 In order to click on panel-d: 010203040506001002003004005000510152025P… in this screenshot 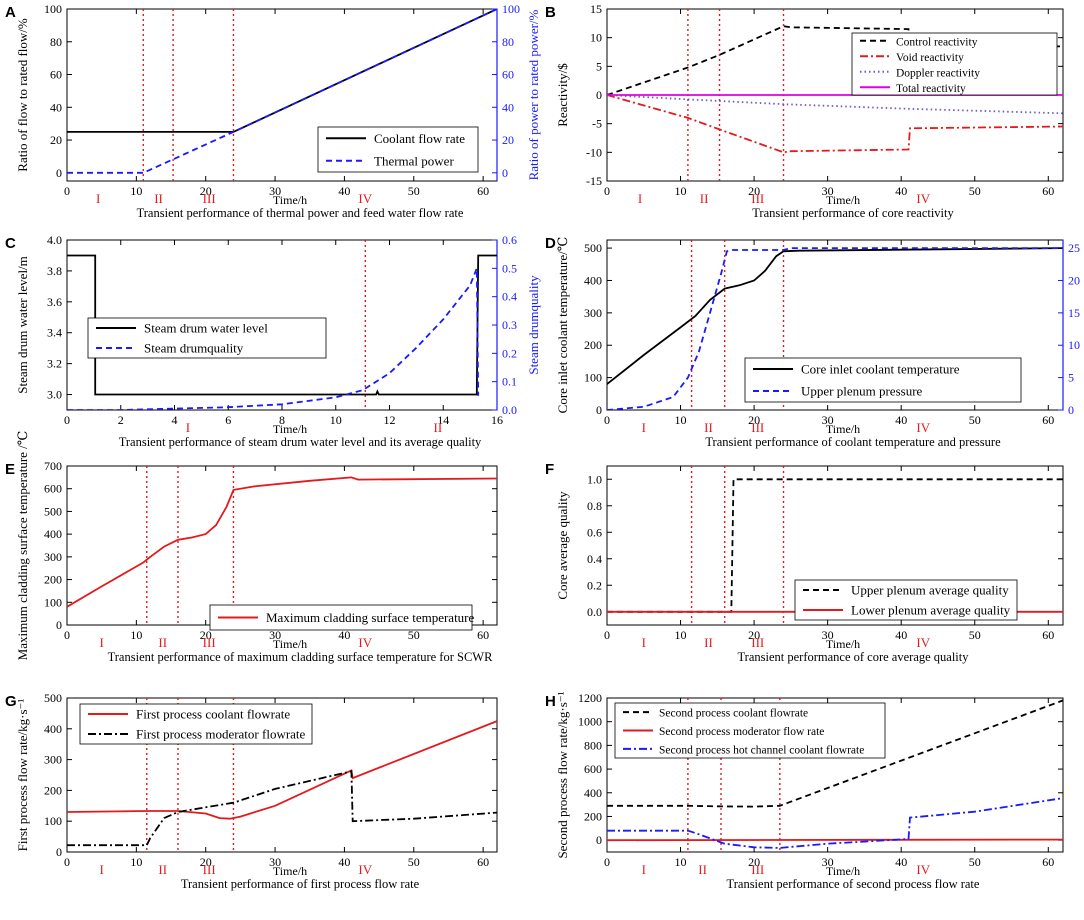, I will do `click(812, 342)`.